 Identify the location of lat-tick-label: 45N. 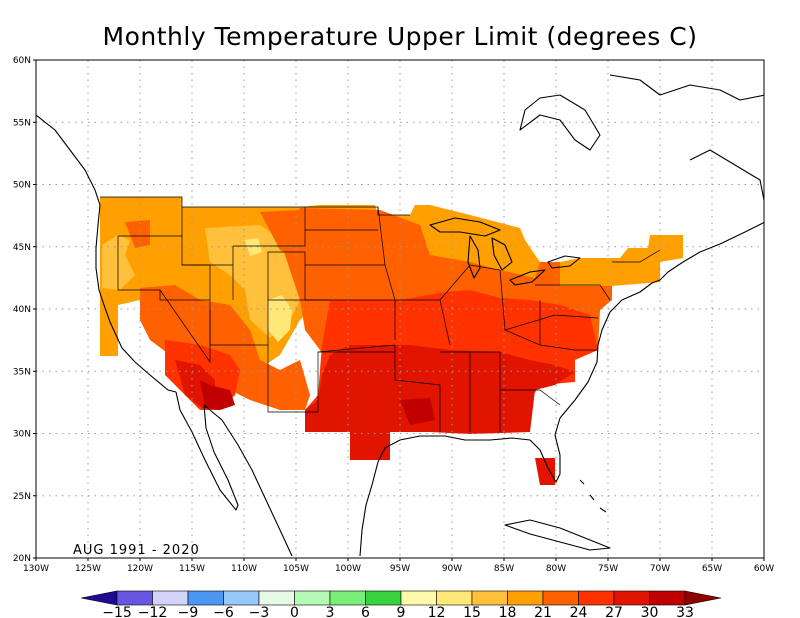
(22, 248).